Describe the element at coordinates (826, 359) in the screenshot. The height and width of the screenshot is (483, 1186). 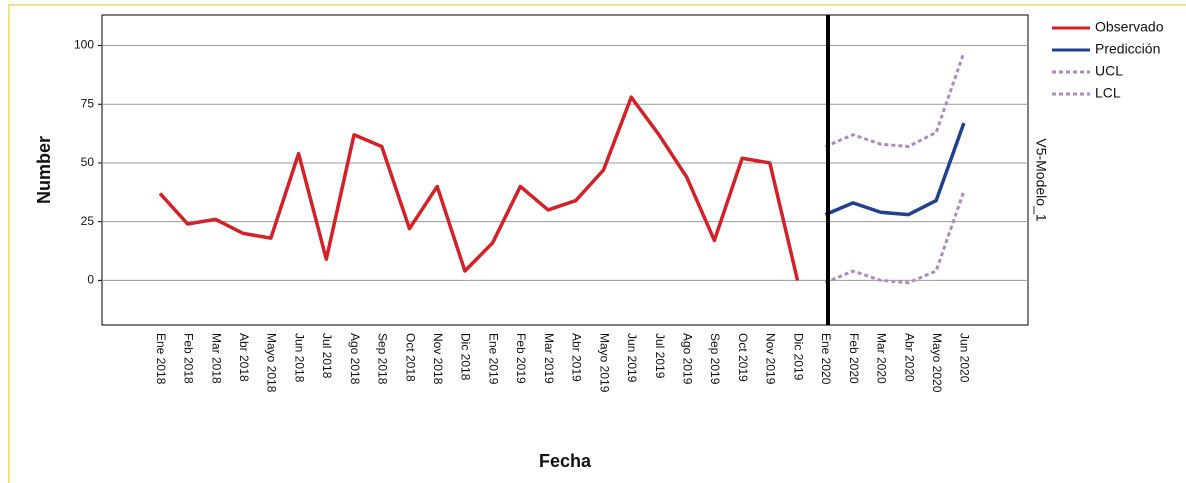
I see `x-tick-label: Ene 2020` at that location.